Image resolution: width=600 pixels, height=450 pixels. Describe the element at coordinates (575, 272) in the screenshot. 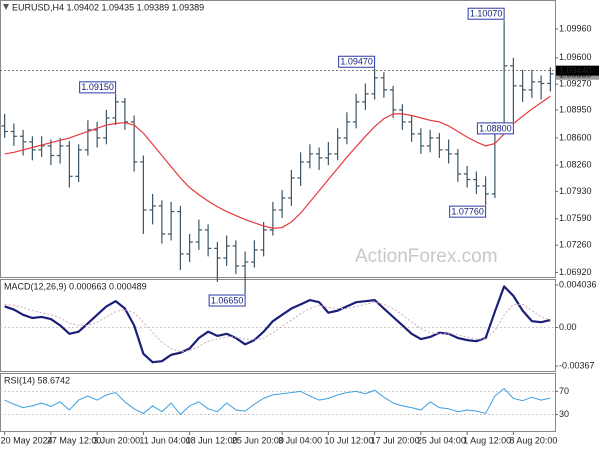

I see `y-tick-label: 1.06920` at that location.